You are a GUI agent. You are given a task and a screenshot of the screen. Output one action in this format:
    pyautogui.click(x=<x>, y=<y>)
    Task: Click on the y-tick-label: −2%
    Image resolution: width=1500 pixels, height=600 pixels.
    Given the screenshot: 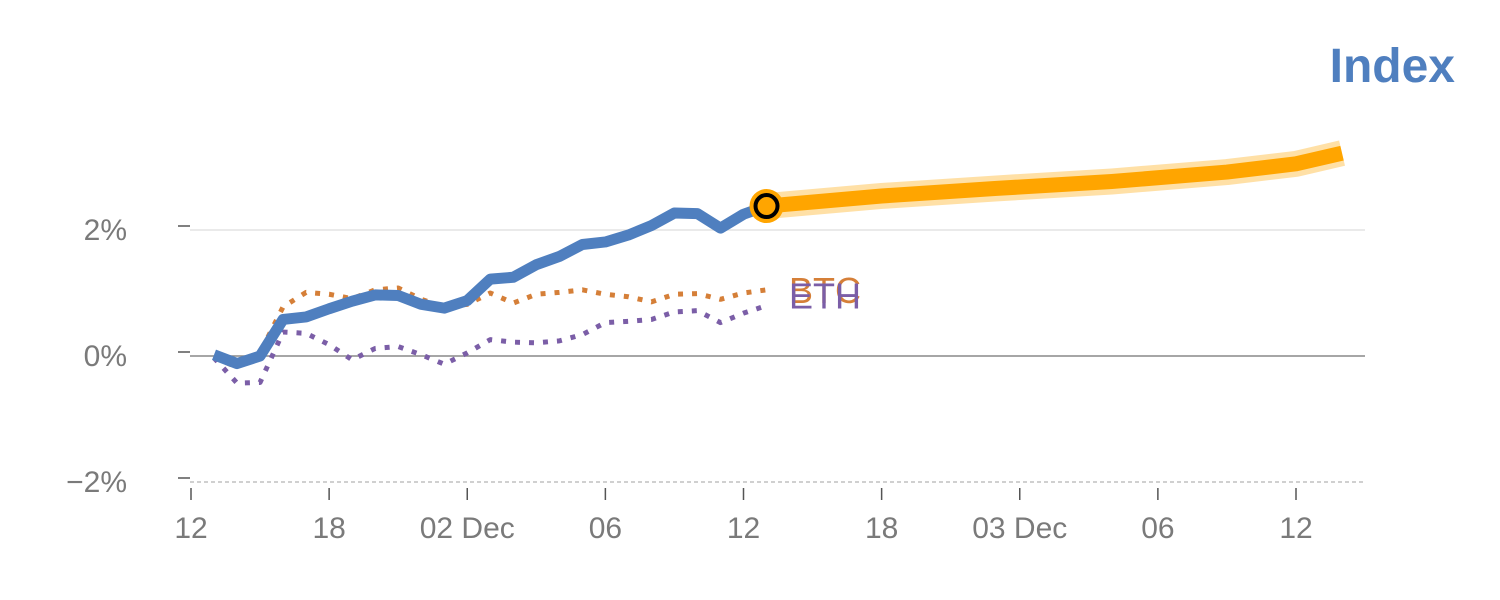 What is the action you would take?
    pyautogui.click(x=96, y=482)
    